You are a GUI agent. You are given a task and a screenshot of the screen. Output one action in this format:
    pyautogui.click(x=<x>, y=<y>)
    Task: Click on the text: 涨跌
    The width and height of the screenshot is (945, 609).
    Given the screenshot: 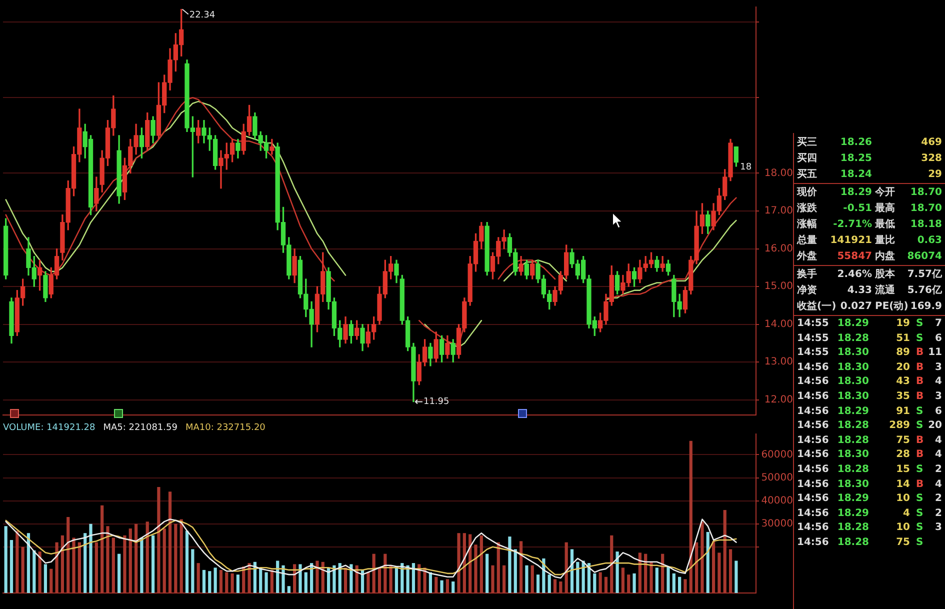 What is the action you would take?
    pyautogui.click(x=807, y=208)
    